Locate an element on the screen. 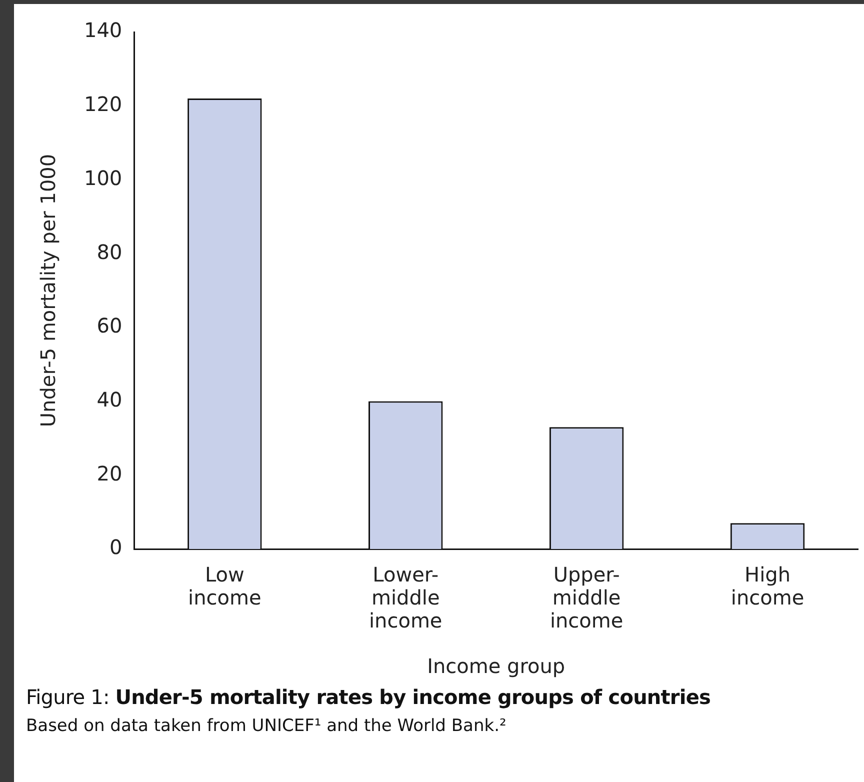 The width and height of the screenshot is (864, 782). x-tick-label: Lower- middle income is located at coordinates (405, 597).